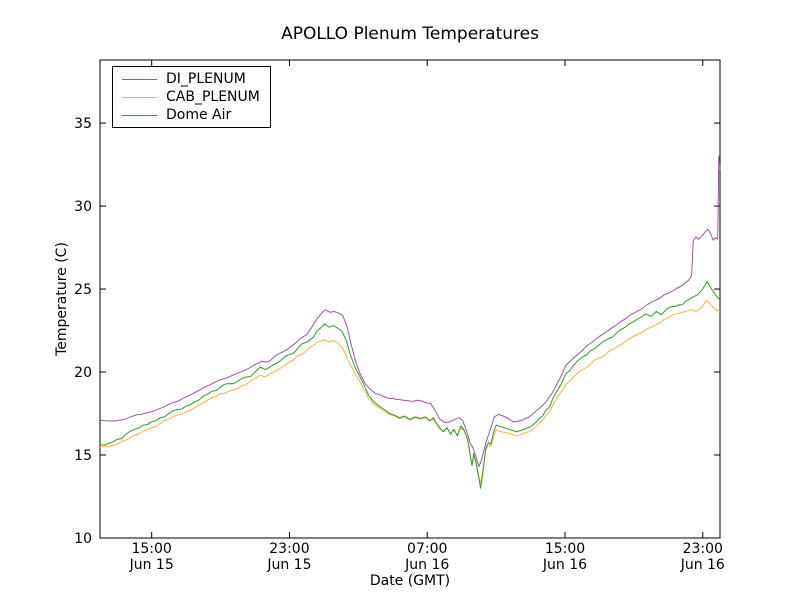  I want to click on legend: DI_PLENUM CAB_PLENUM Dome Air, so click(191, 97).